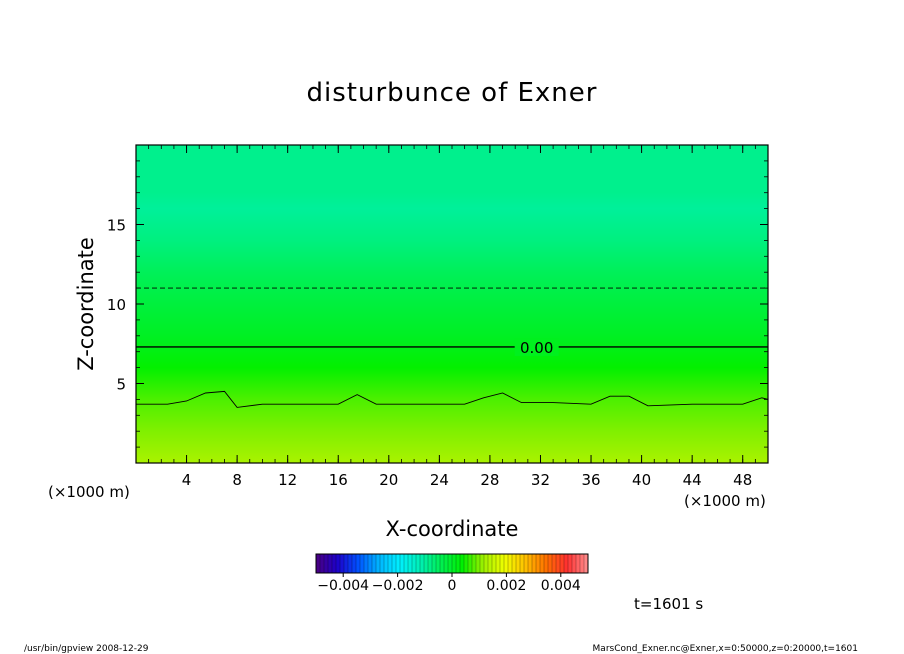 The height and width of the screenshot is (654, 904). Describe the element at coordinates (343, 586) in the screenshot. I see `colorbar-tick-label: −0.004` at that location.